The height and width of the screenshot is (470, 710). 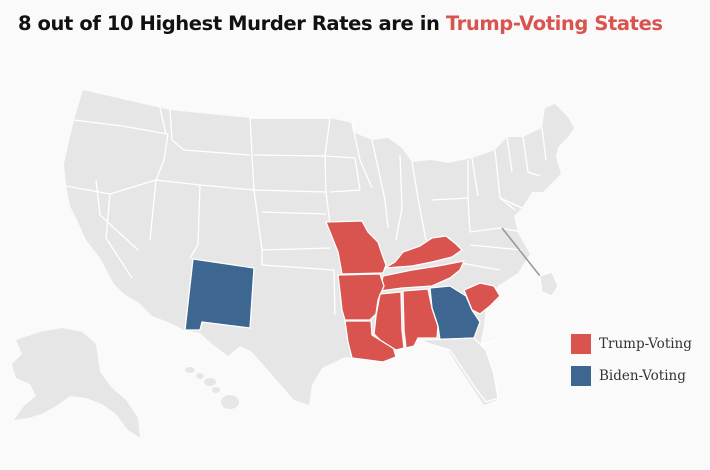 I want to click on legend-label-biden: Biden-Voting, so click(x=642, y=376).